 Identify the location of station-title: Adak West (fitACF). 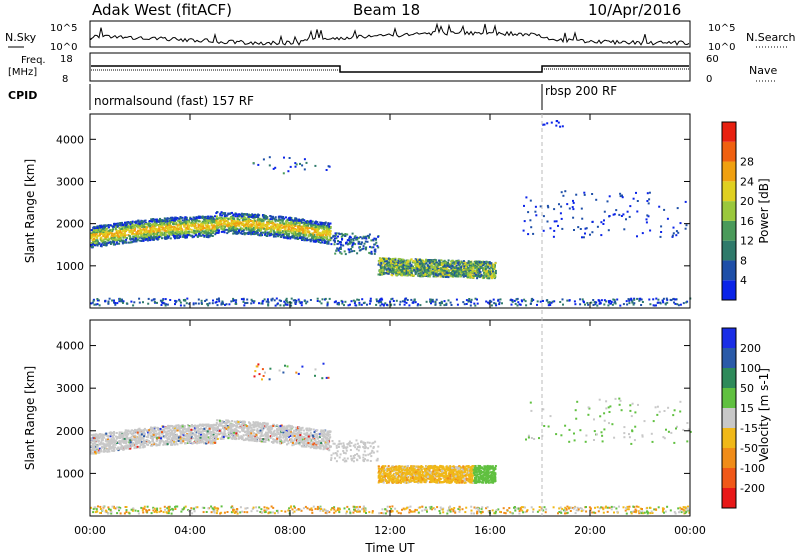
(162, 10).